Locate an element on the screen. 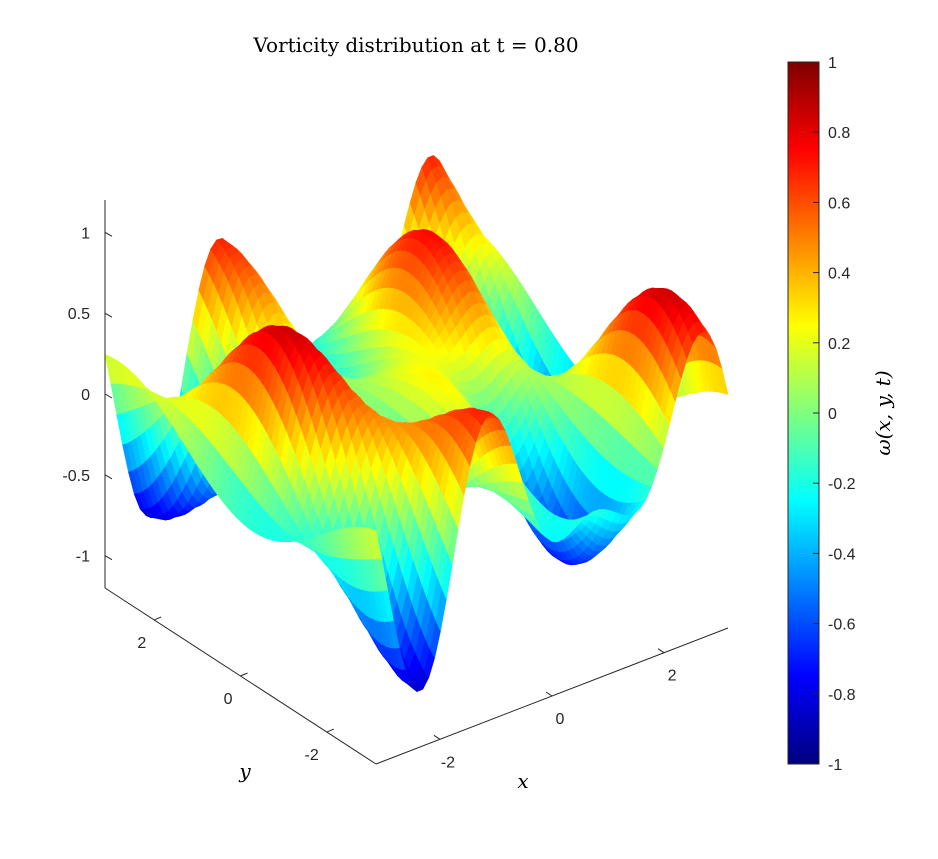 This screenshot has width=938, height=859. colorbar-tick-label: -0.8 is located at coordinates (842, 695).